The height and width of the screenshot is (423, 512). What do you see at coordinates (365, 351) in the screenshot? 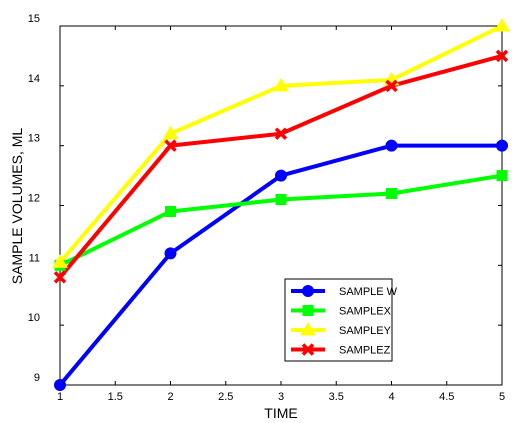
I see `legend-label: SAMPLEZ` at bounding box center [365, 351].